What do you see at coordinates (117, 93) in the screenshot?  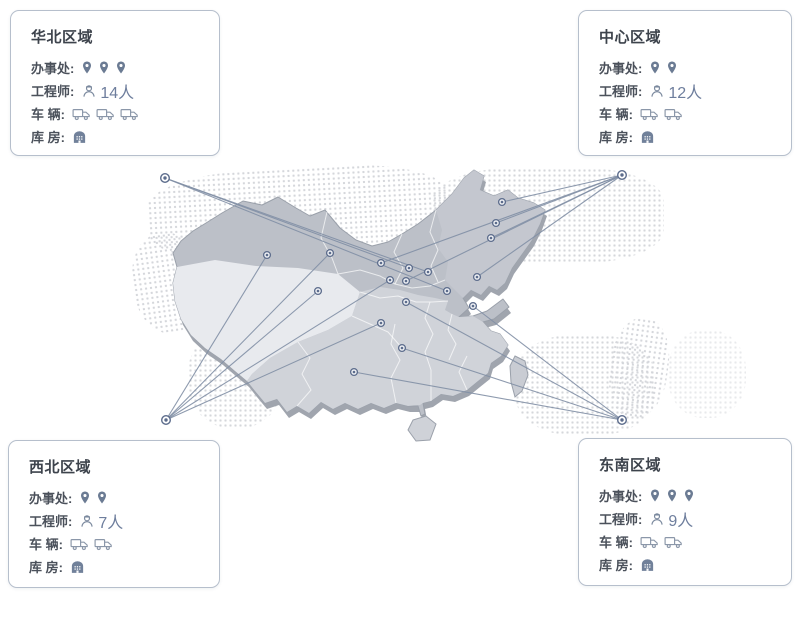 I see `engineer-count: 14人` at bounding box center [117, 93].